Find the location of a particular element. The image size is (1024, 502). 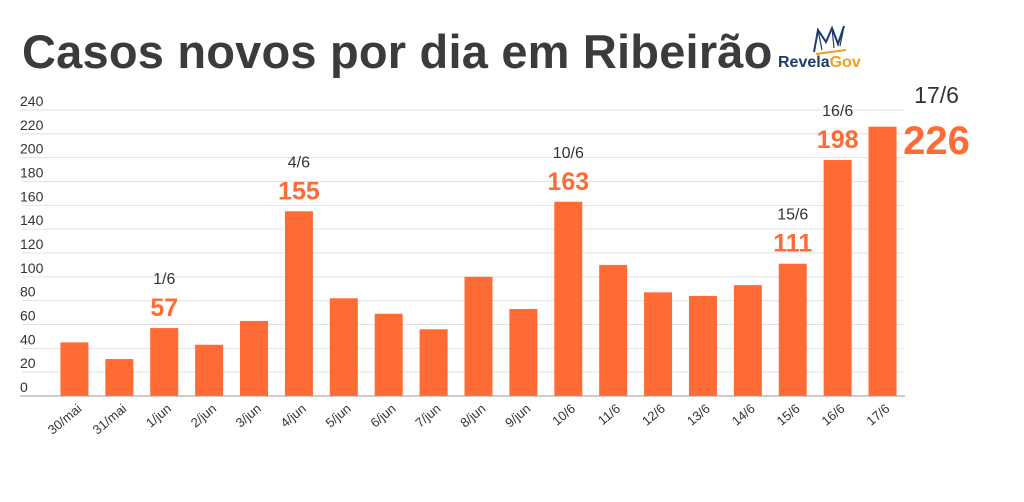

y-tick-label: 180 is located at coordinates (32, 173).